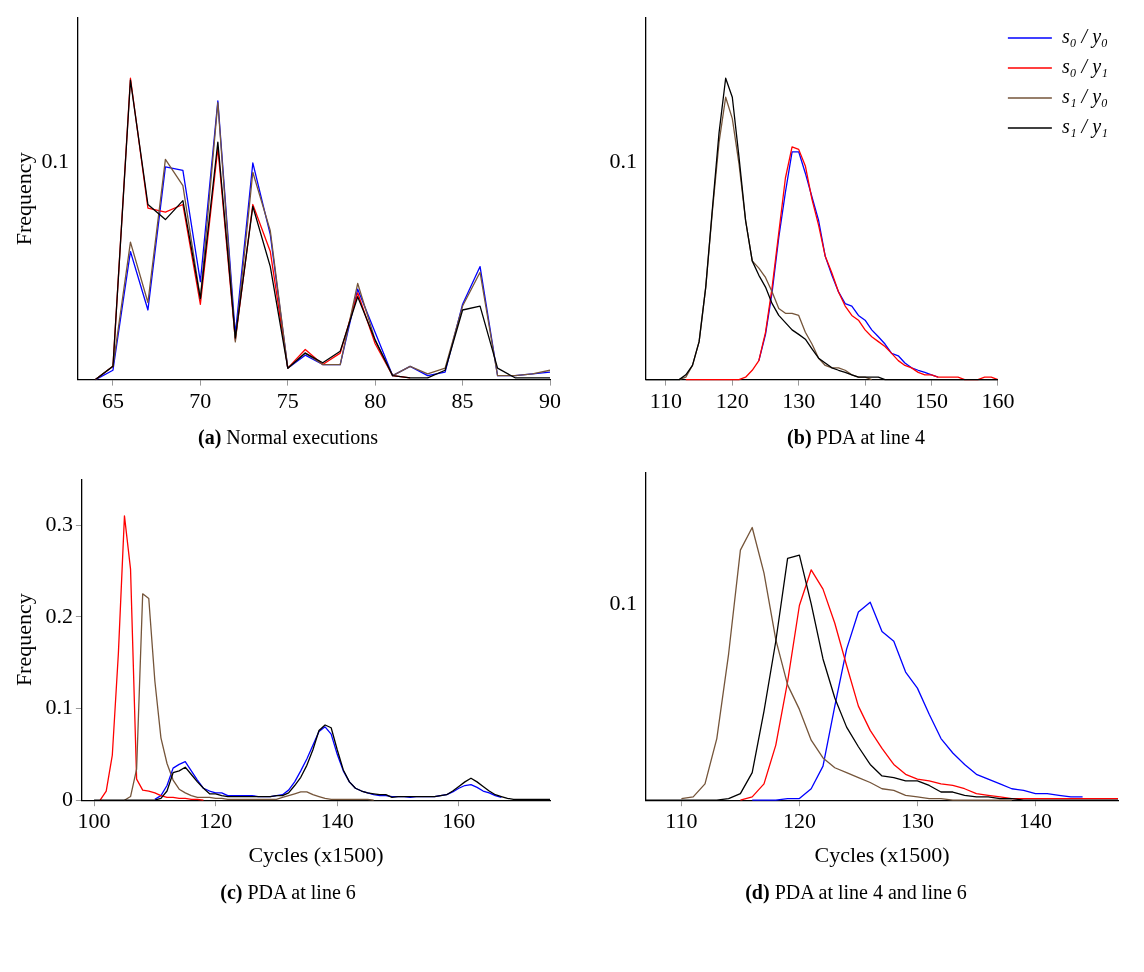  I want to click on text: (c) PDA at line 6, so click(288, 892).